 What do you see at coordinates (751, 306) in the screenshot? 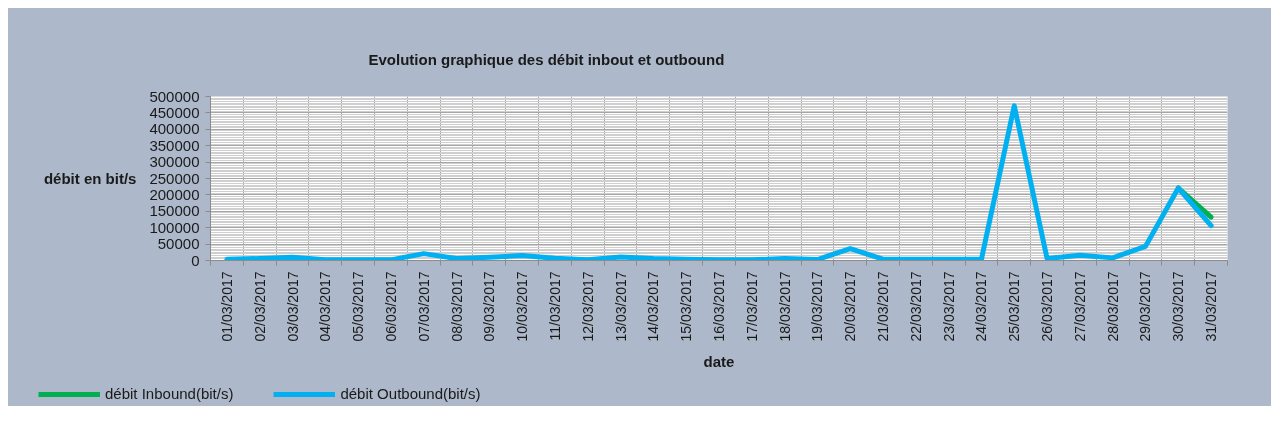
I see `x-tick-label: 17/03/2017` at bounding box center [751, 306].